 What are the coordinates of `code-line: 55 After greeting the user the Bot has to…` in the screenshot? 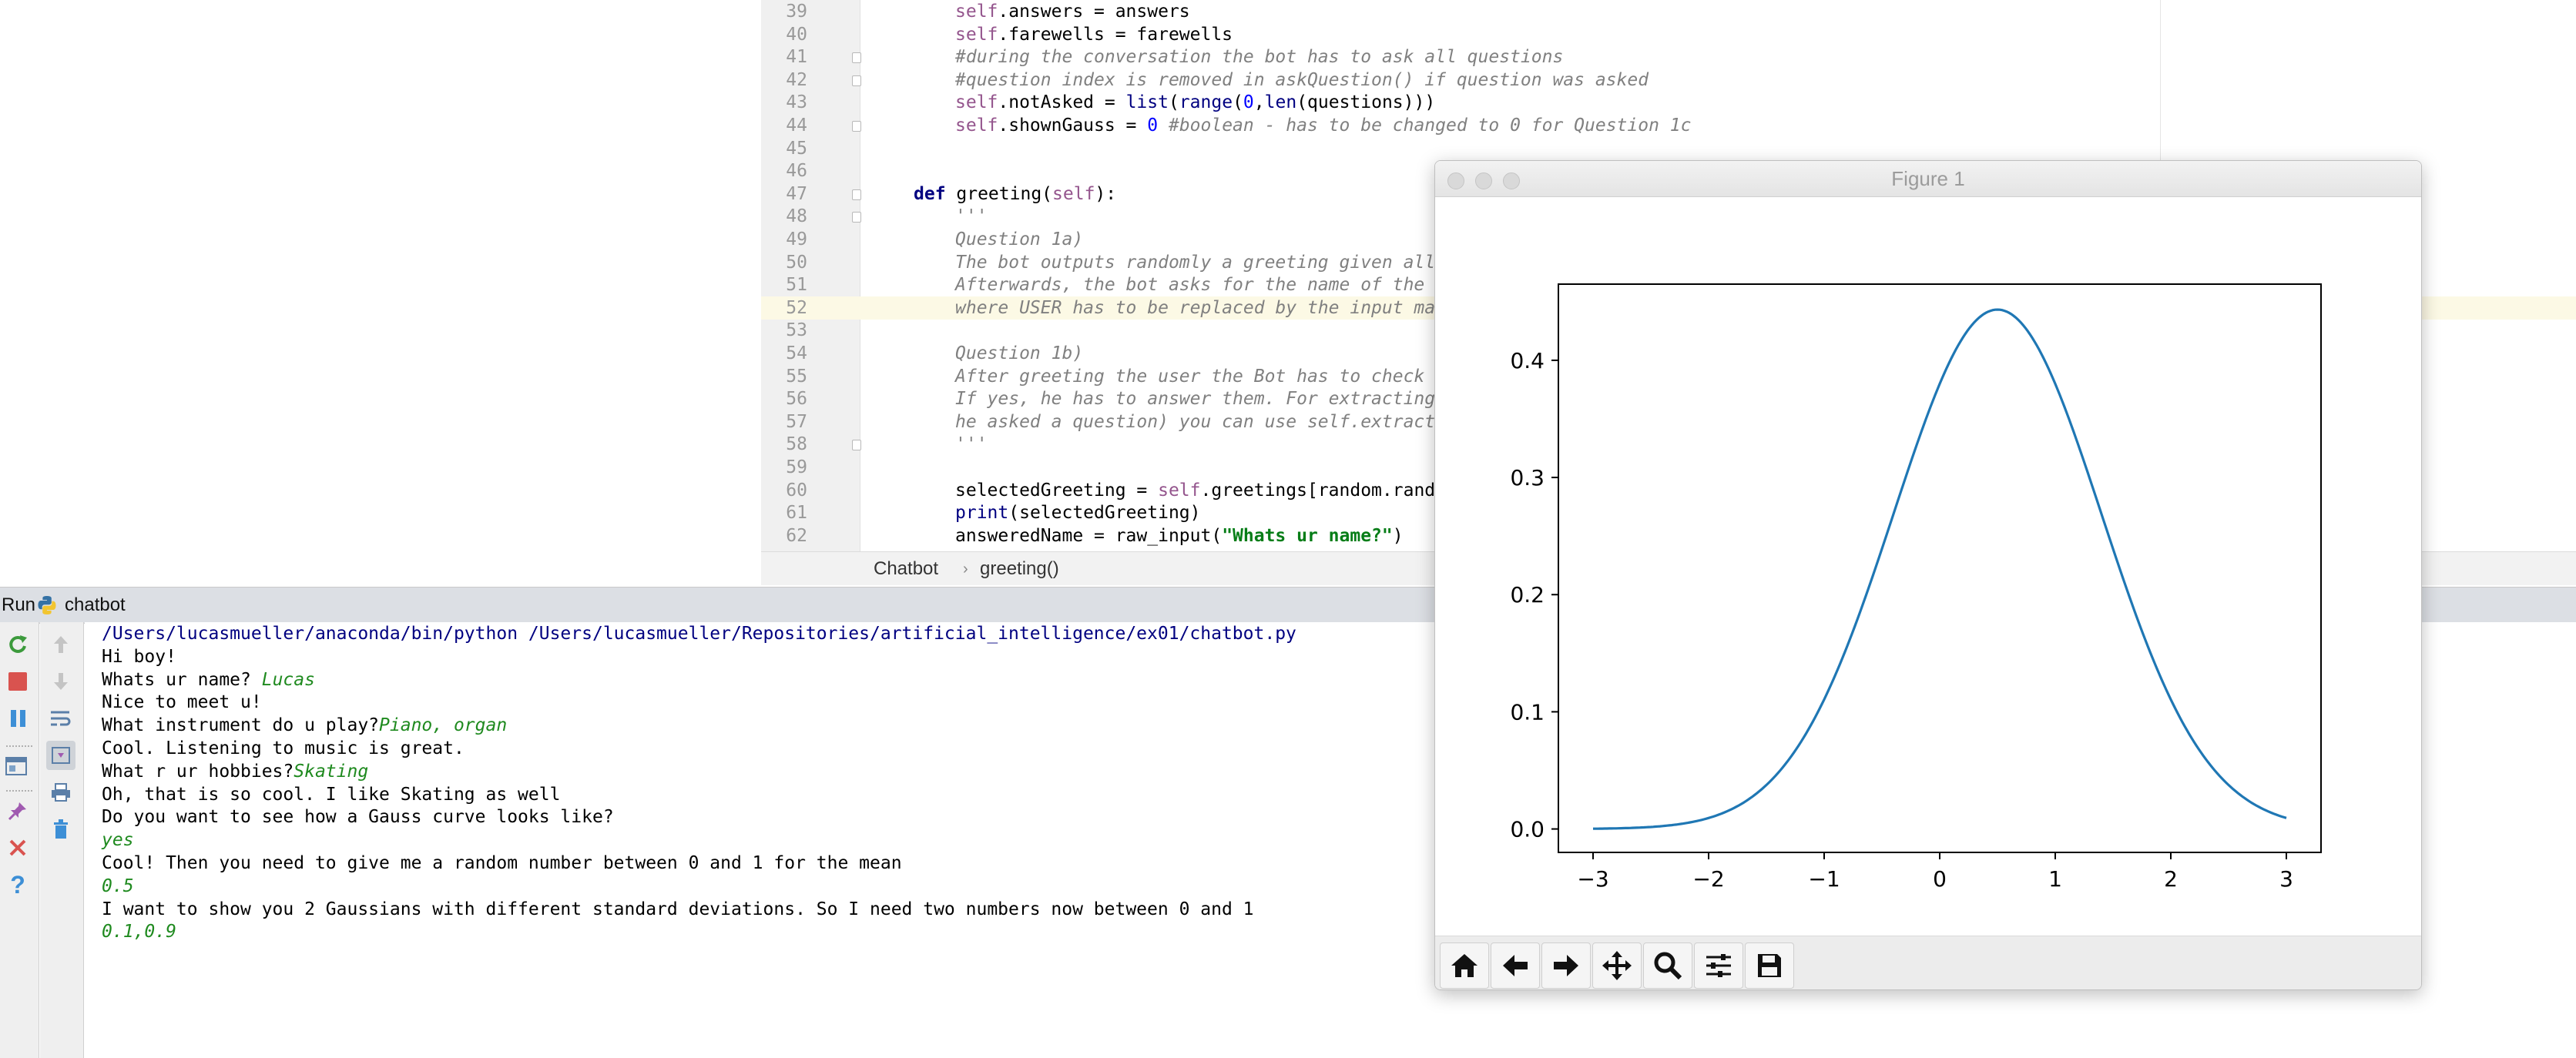 It's located at (1668, 376).